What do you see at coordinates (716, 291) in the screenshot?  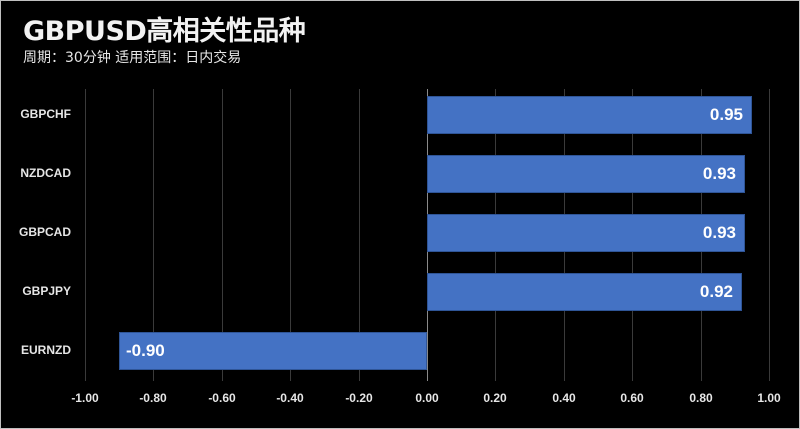 I see `bar-value-label: 0.92` at bounding box center [716, 291].